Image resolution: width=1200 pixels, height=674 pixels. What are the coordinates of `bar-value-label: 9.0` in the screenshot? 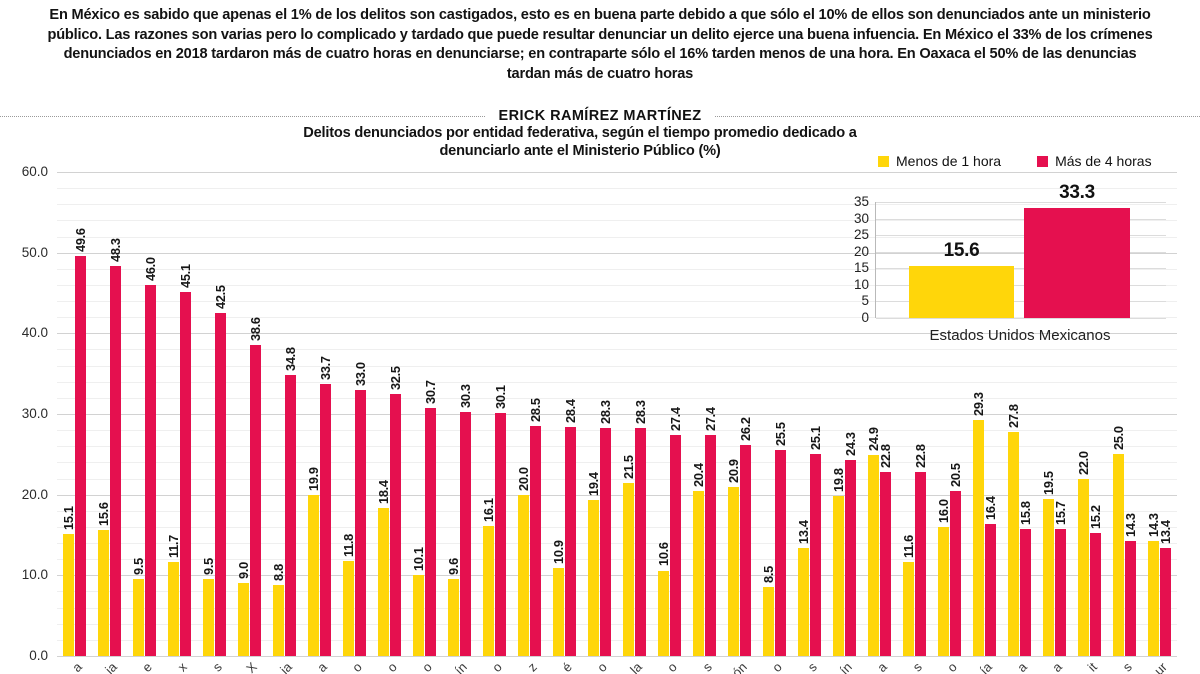 It's located at (243, 571).